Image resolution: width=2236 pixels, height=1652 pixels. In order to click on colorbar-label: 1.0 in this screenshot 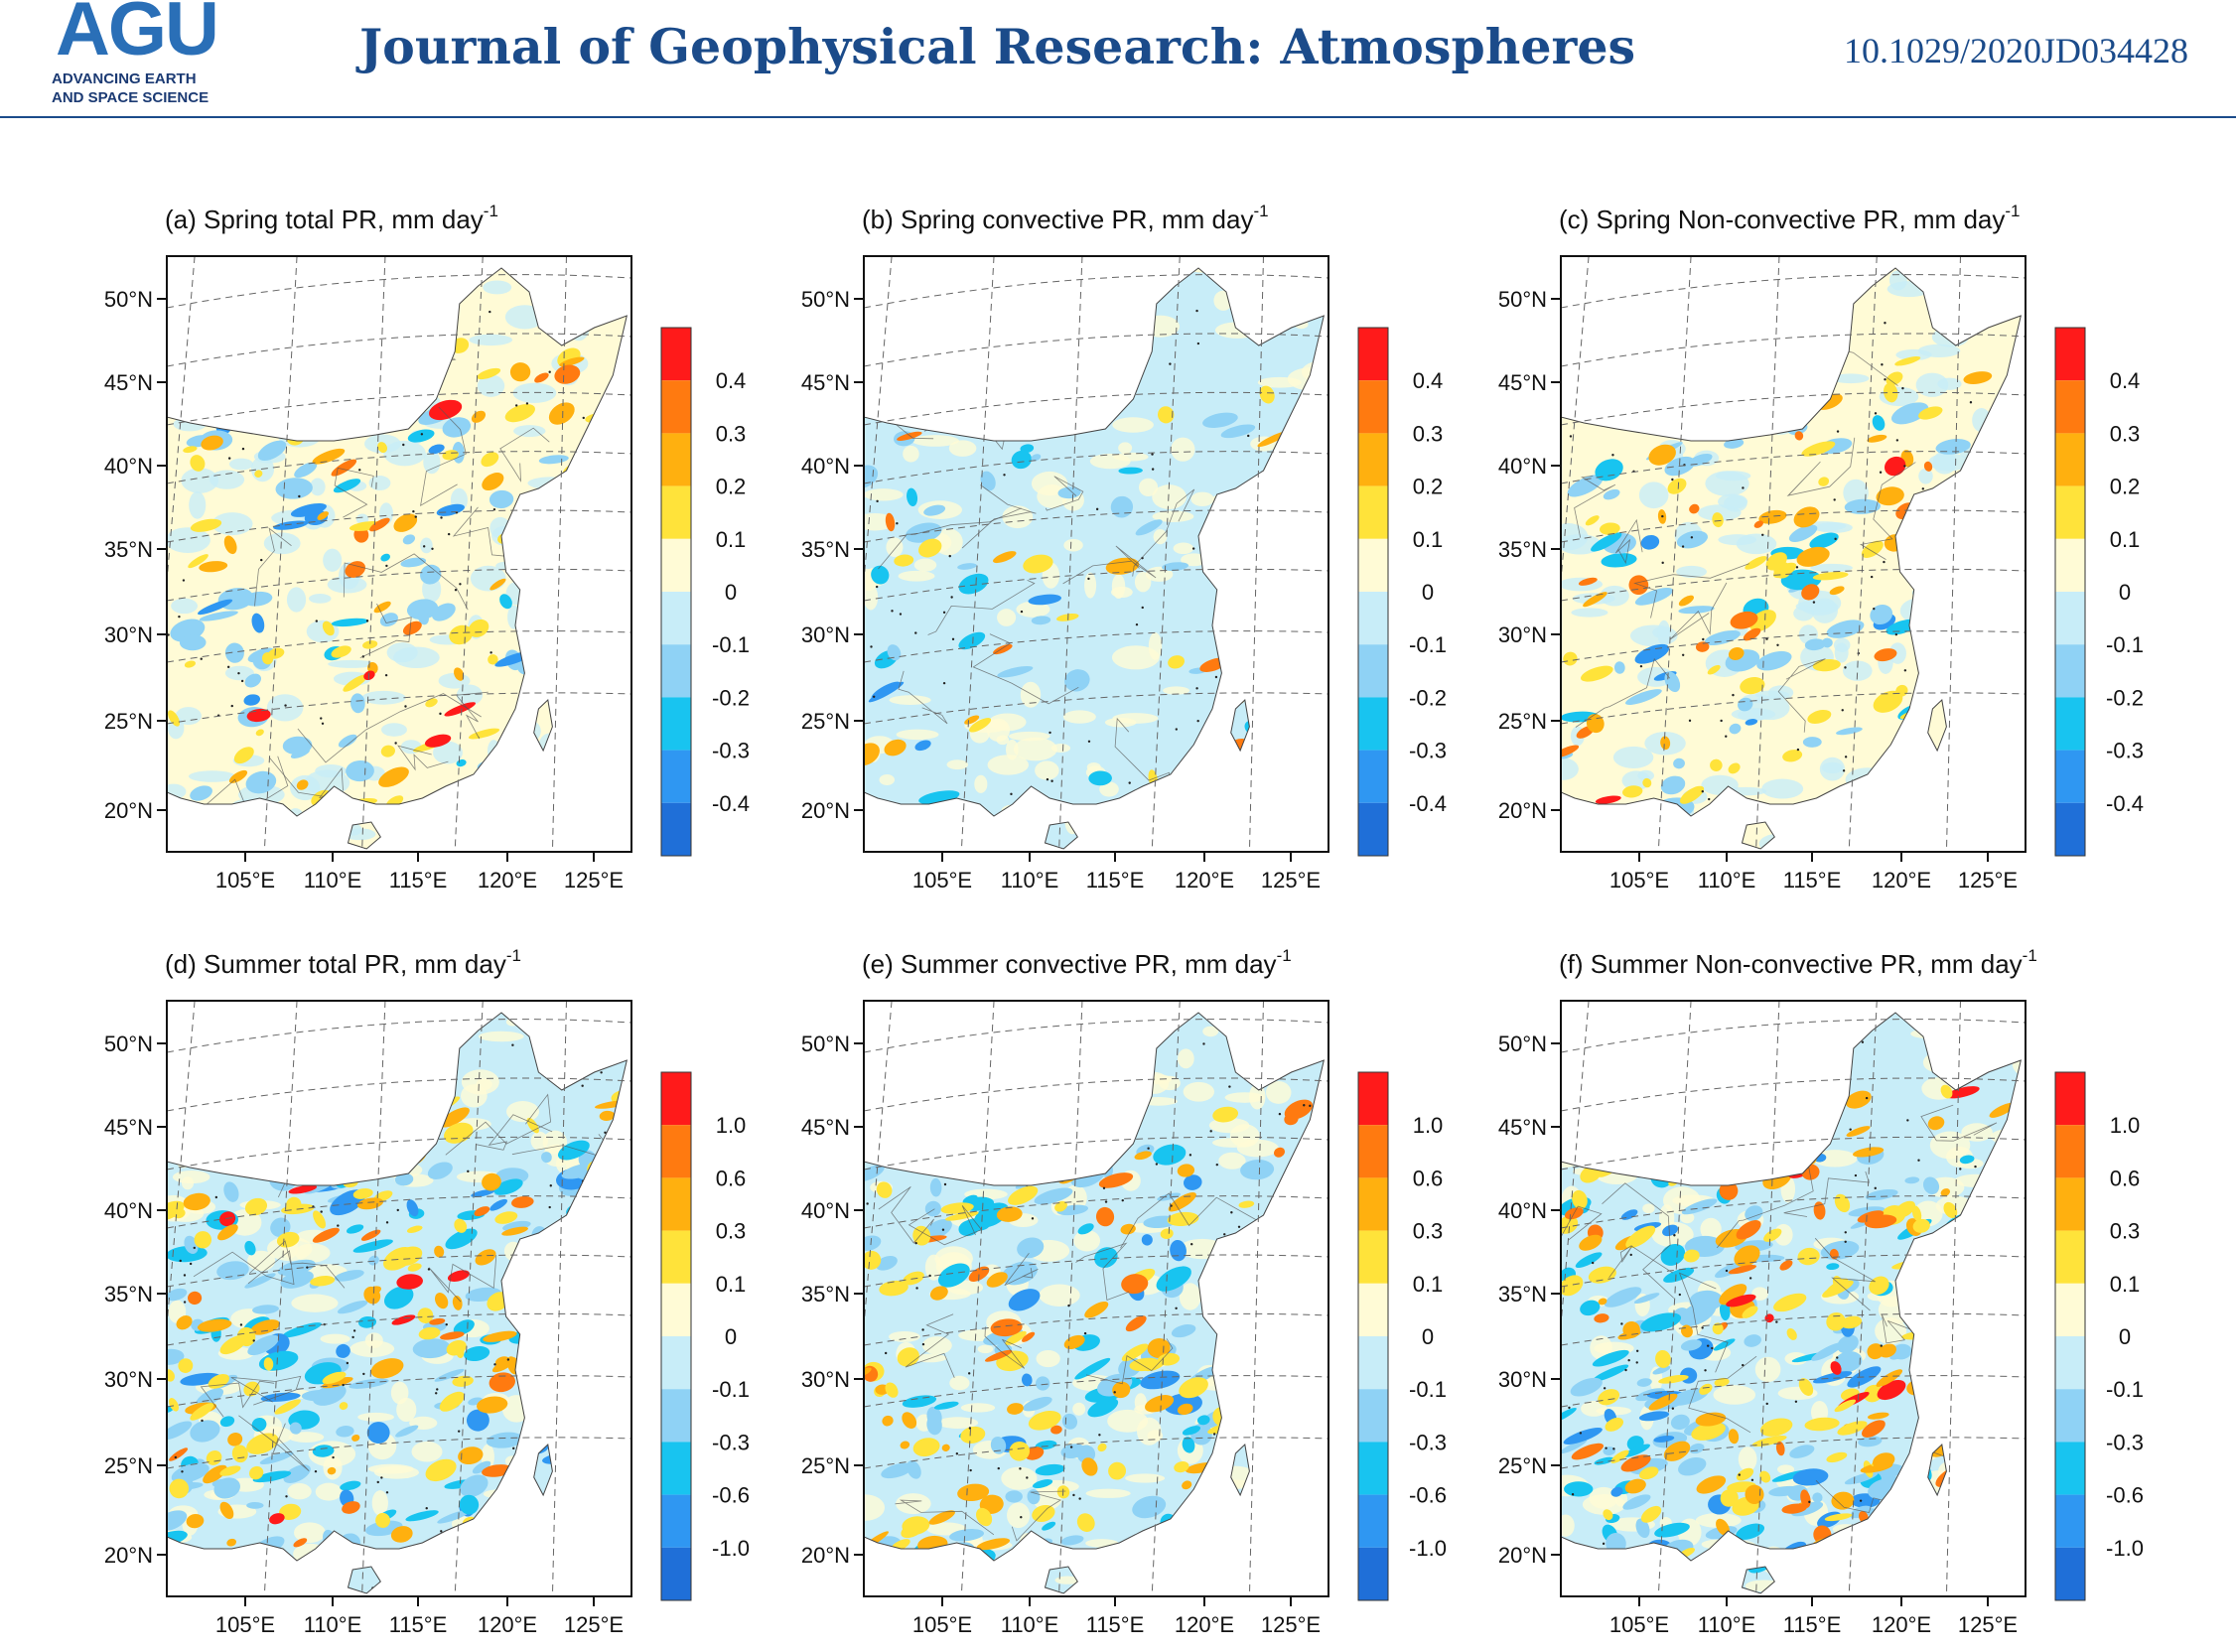, I will do `click(1429, 1125)`.